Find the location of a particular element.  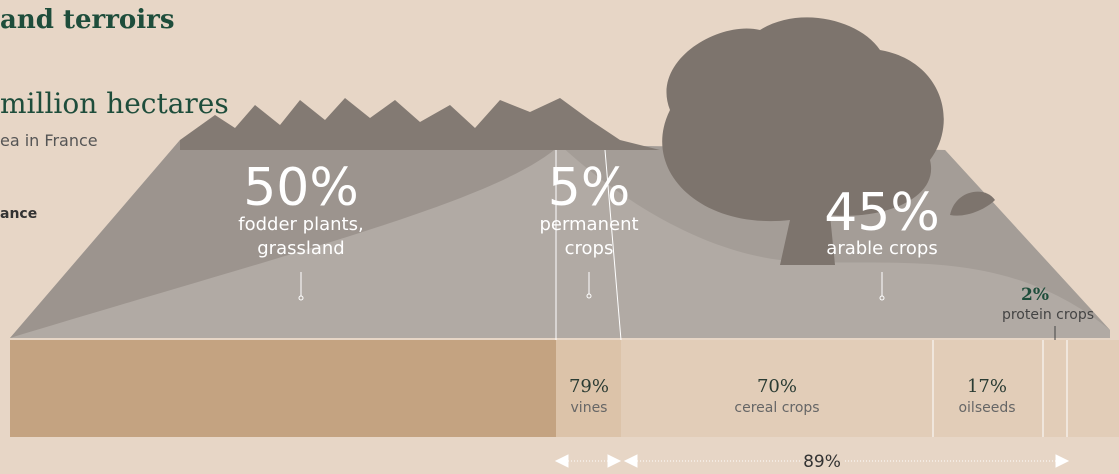

percent: 79% is located at coordinates (589, 386).